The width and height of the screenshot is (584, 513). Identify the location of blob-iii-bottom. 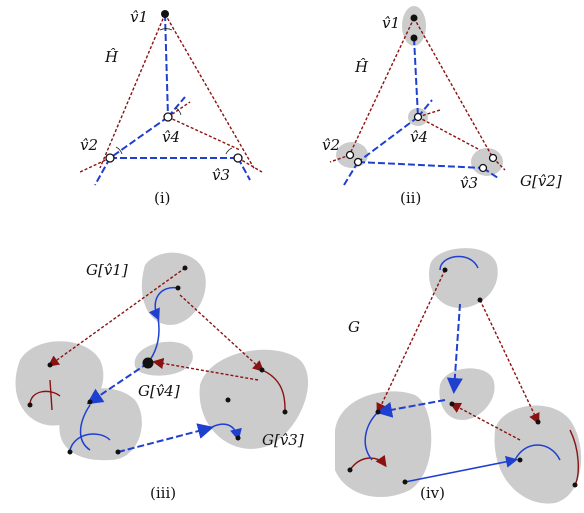
(100, 424).